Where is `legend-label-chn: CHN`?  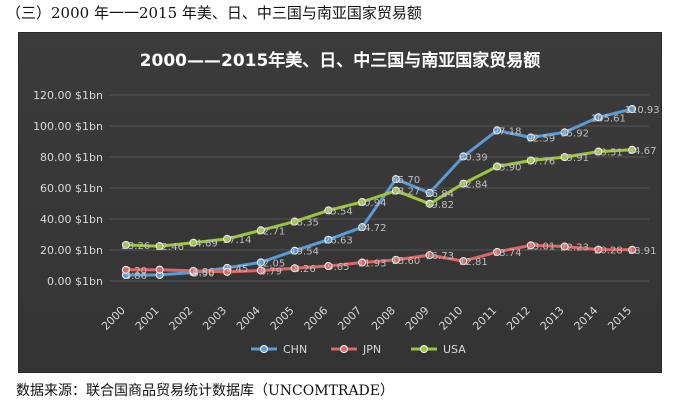 legend-label-chn: CHN is located at coordinates (295, 349).